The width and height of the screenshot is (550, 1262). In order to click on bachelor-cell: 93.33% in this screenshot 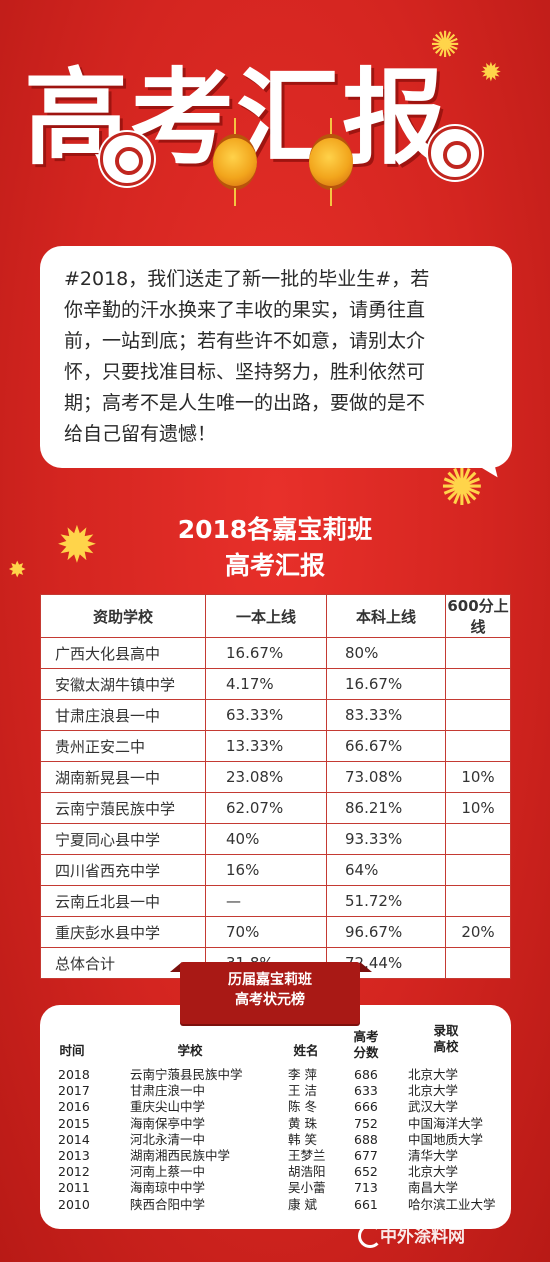, I will do `click(386, 839)`.